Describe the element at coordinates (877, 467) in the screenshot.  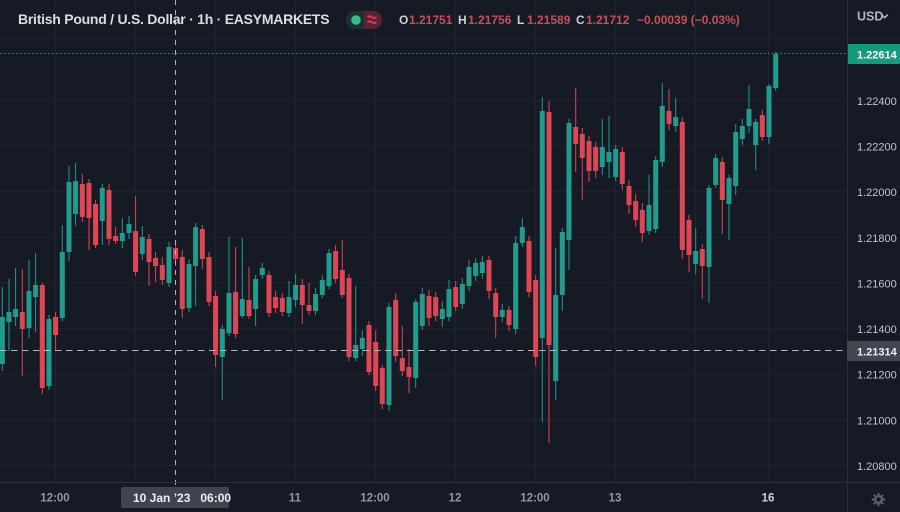
I see `svg-text: 1.20800` at that location.